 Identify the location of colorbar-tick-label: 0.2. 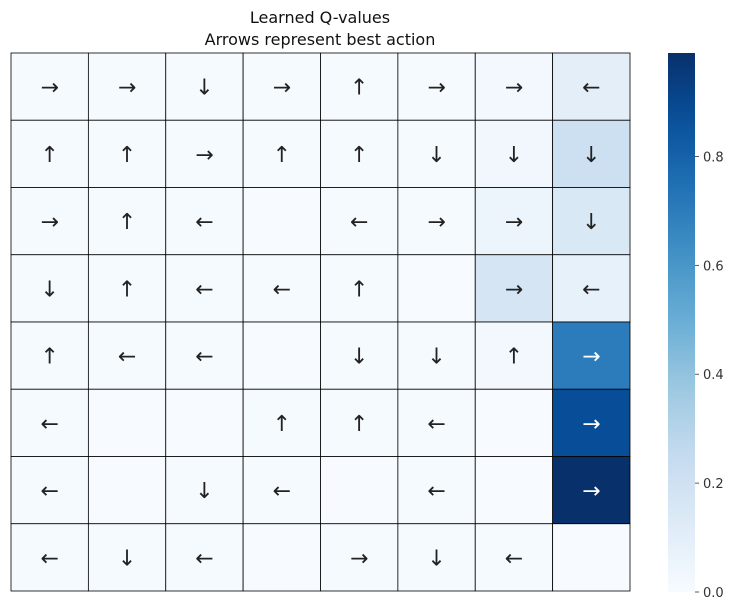
(713, 484).